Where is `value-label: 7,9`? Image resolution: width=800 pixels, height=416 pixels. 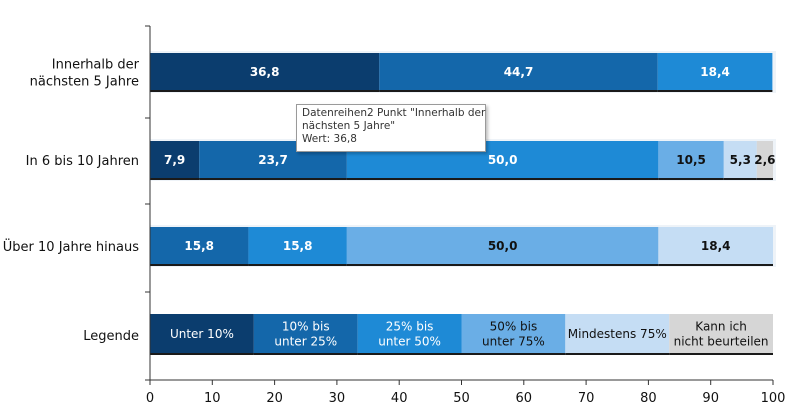 value-label: 7,9 is located at coordinates (174, 160).